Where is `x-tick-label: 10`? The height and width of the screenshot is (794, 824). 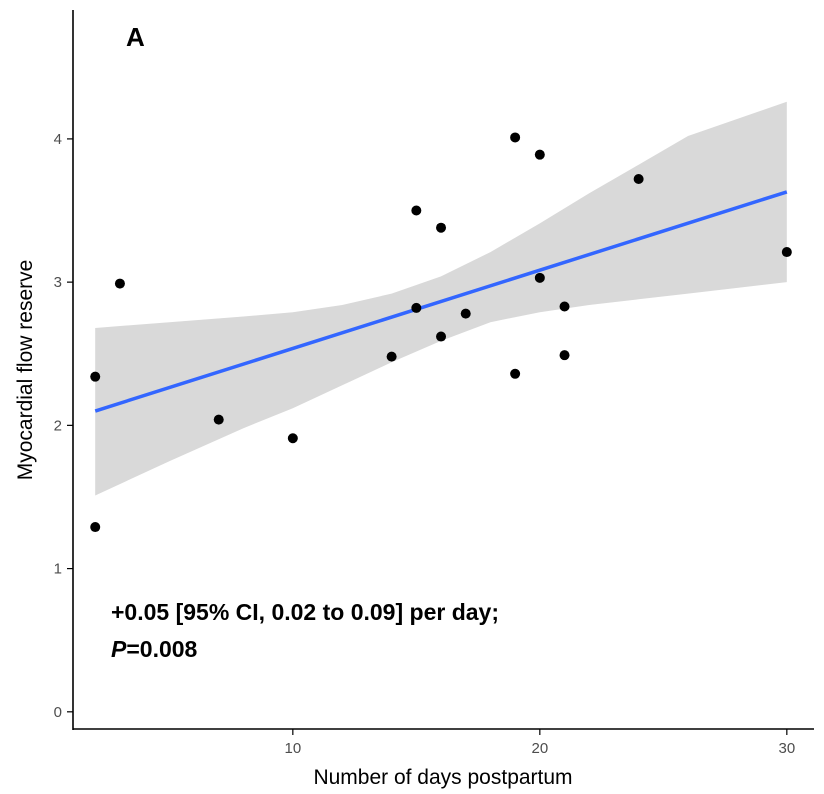
x-tick-label: 10 is located at coordinates (292, 748).